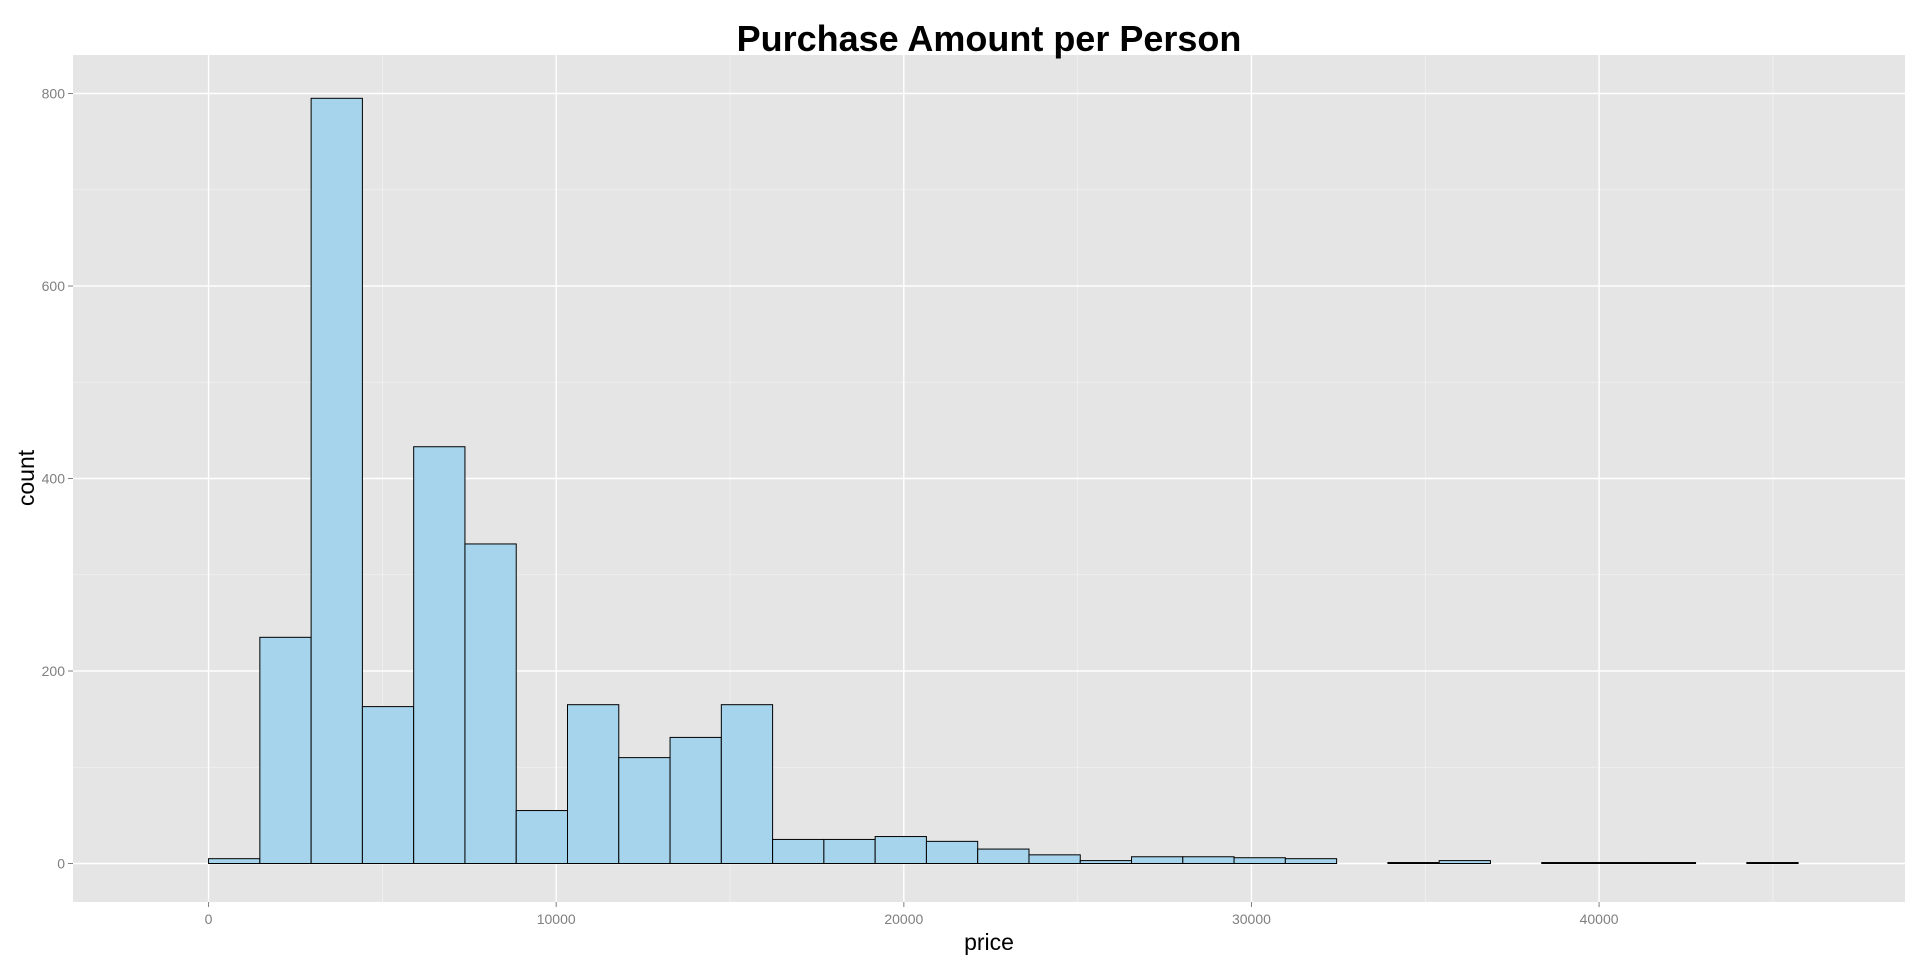 Image resolution: width=1920 pixels, height=960 pixels. I want to click on x-tick-label: 0, so click(209, 919).